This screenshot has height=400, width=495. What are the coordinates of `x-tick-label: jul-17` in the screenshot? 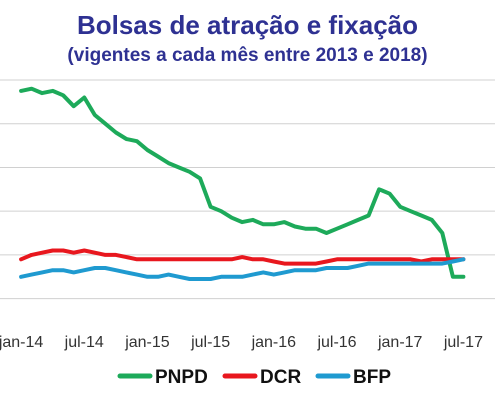 It's located at (463, 342).